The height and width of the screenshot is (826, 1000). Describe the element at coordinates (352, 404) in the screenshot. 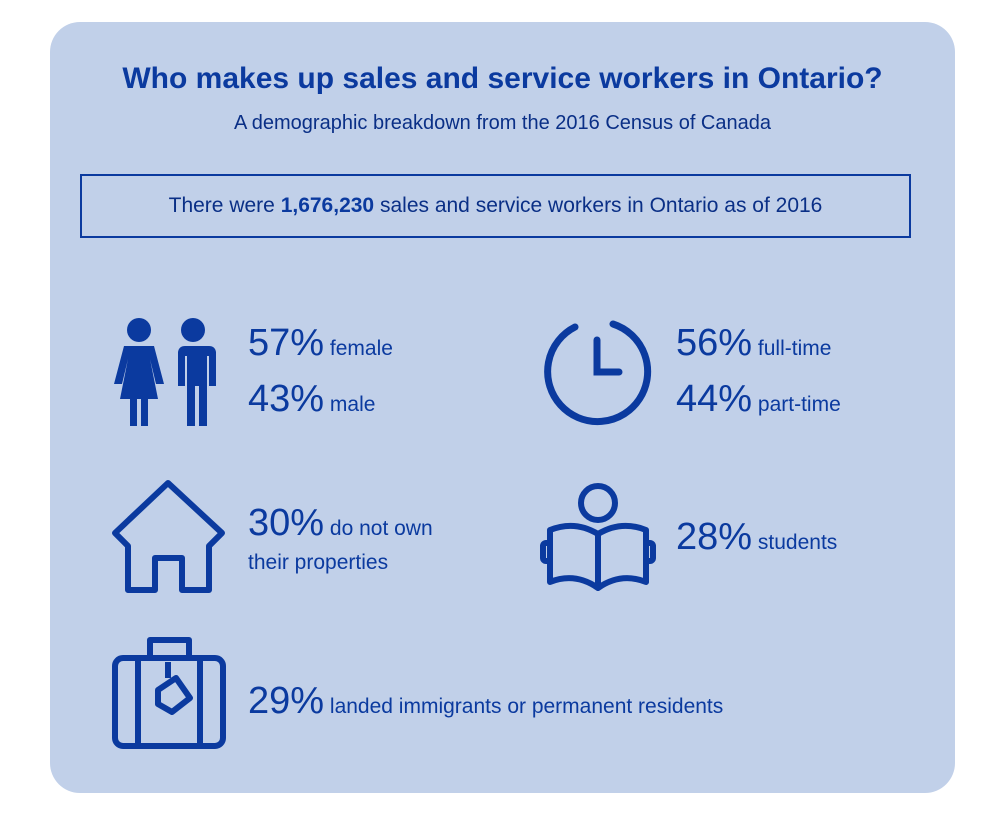

I see `stat-label: male` at that location.